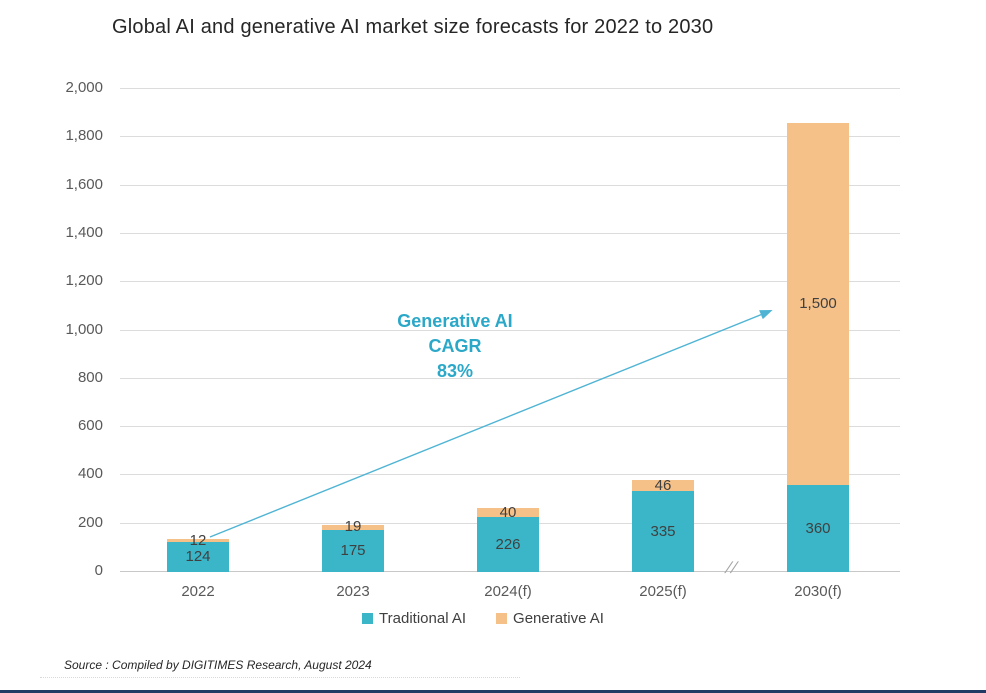 This screenshot has width=986, height=693. What do you see at coordinates (90, 377) in the screenshot?
I see `y-tick-label: 800` at bounding box center [90, 377].